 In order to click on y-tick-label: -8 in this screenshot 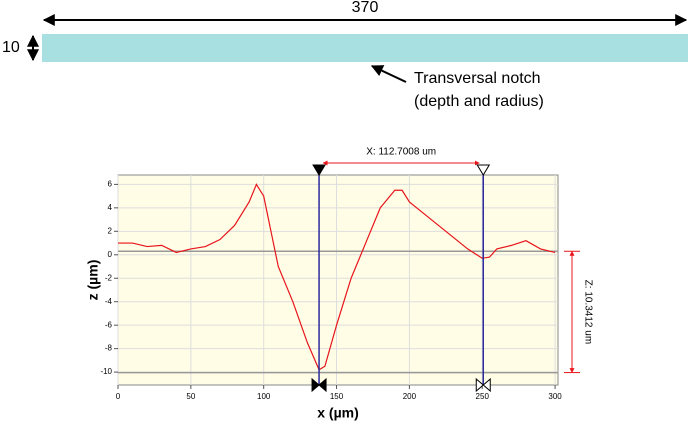, I will do `click(109, 348)`.